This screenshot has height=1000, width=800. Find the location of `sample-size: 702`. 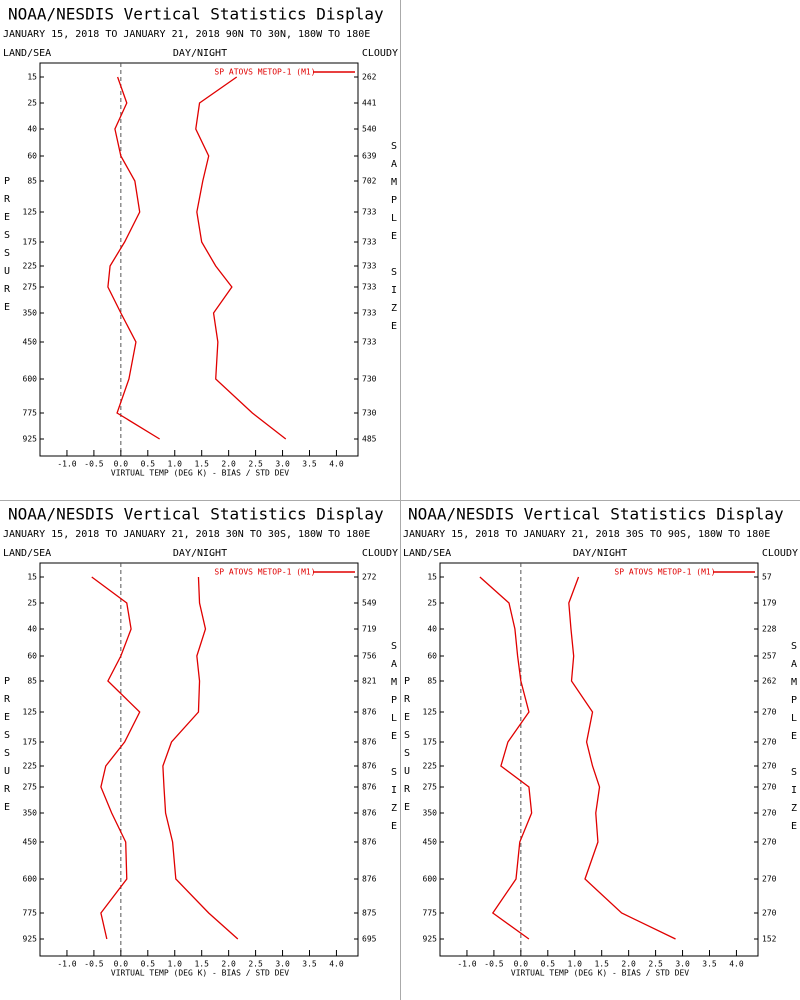

sample-size: 702 is located at coordinates (369, 181).